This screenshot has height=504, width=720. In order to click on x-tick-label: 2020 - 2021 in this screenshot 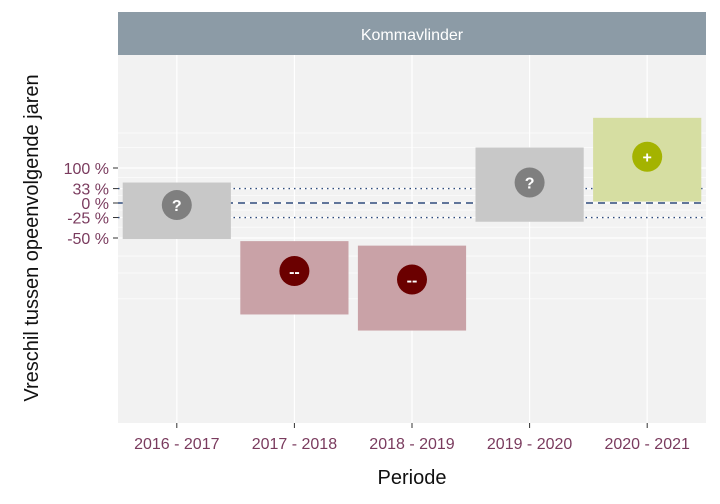, I will do `click(647, 444)`.